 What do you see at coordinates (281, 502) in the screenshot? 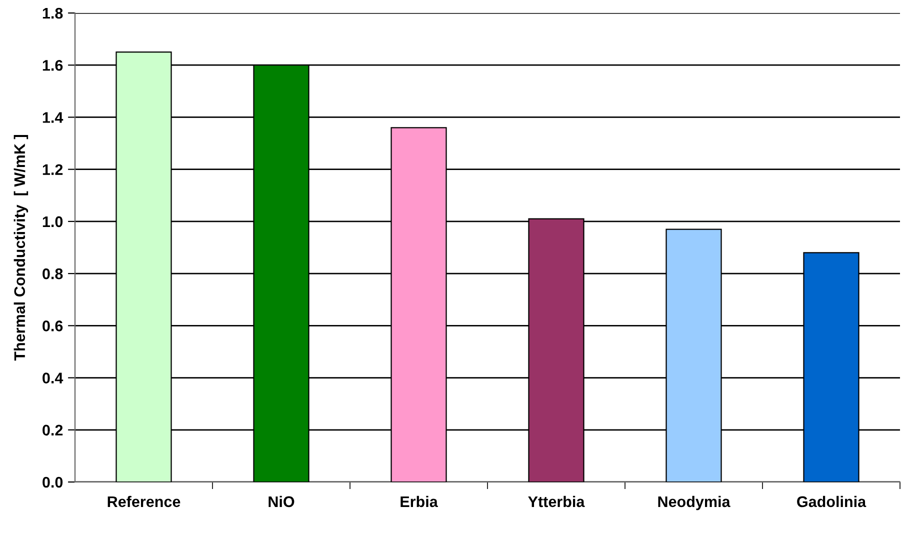
I see `x-tick-label: NiO` at bounding box center [281, 502].